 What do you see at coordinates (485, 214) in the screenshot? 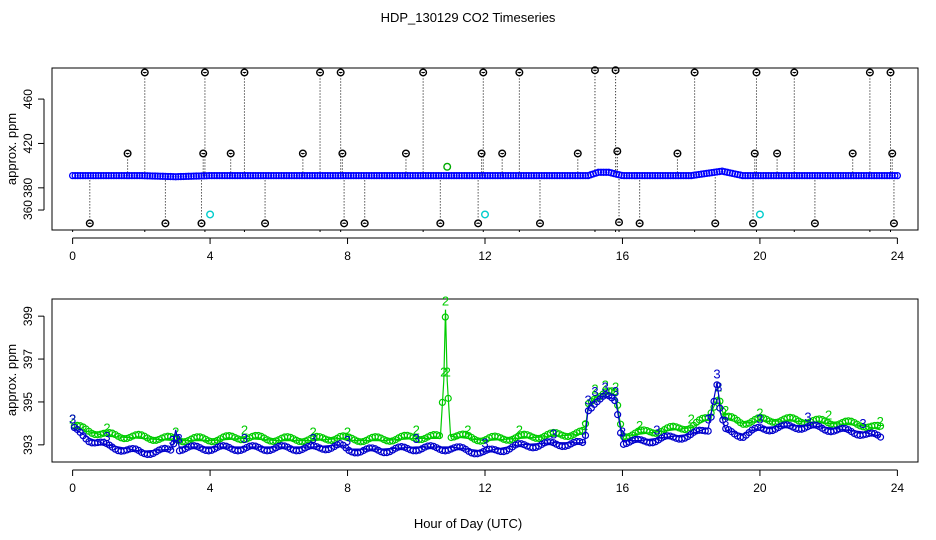
I see `cyan-point` at bounding box center [485, 214].